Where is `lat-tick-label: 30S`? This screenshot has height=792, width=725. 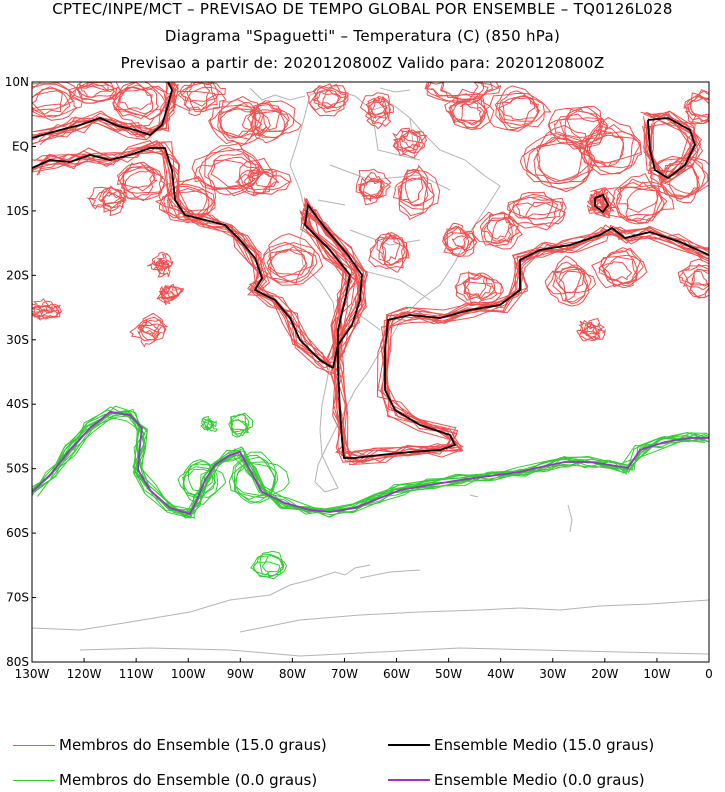 lat-tick-label: 30S is located at coordinates (17, 340).